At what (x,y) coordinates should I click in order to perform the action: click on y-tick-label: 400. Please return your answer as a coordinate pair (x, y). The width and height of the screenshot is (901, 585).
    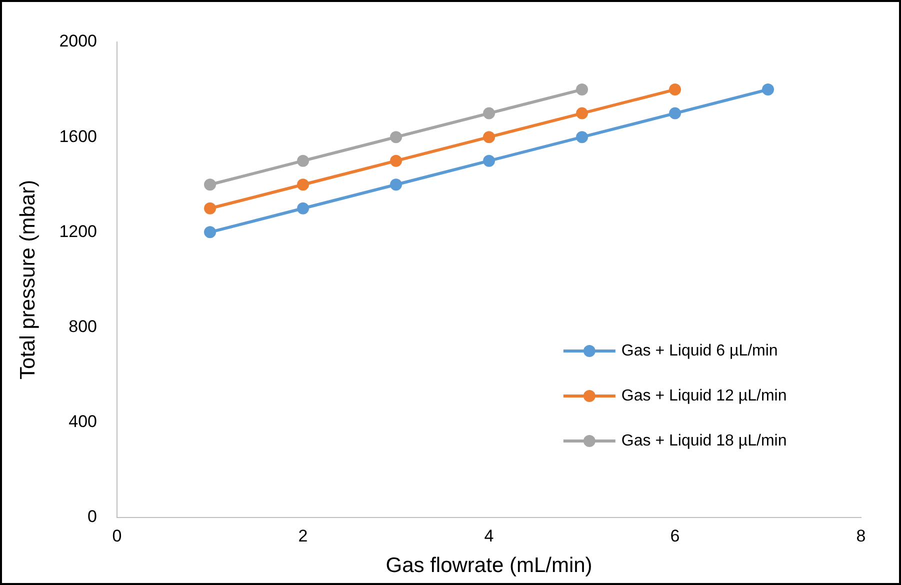
    Looking at the image, I should click on (83, 422).